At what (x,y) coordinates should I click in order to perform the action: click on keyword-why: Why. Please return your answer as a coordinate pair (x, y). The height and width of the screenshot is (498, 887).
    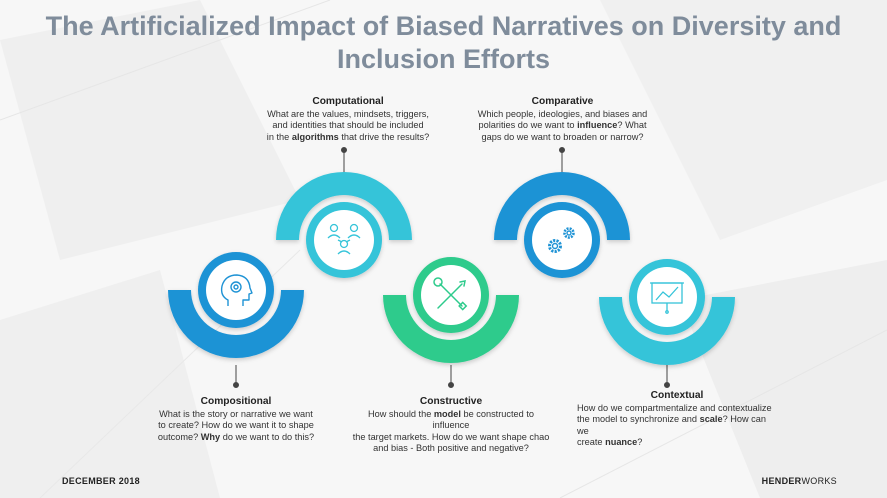
    Looking at the image, I should click on (210, 436).